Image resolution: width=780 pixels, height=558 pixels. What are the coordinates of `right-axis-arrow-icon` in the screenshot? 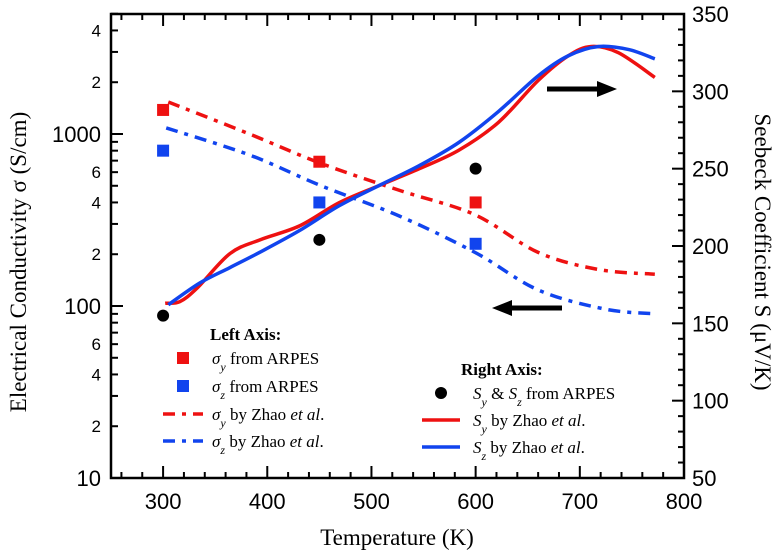 It's located at (582, 89).